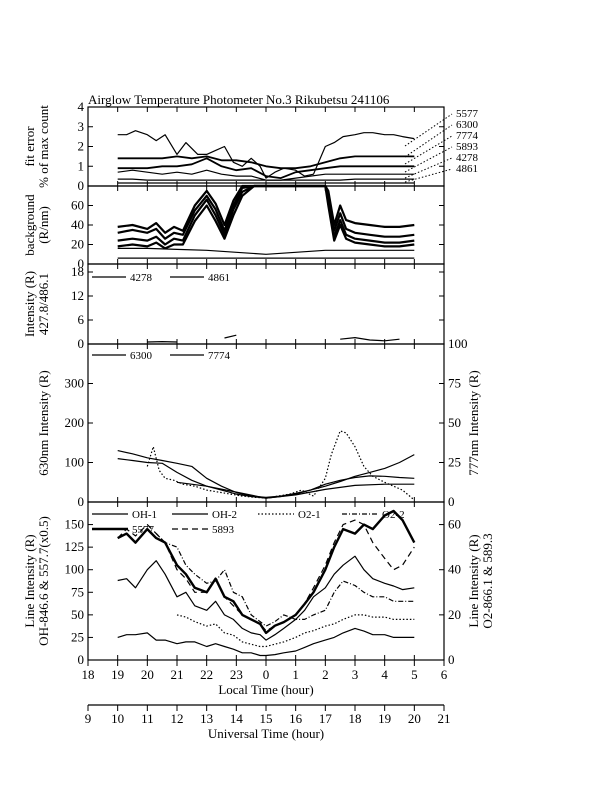 This screenshot has height=792, width=612. I want to click on y-tick-label: 300, so click(75, 383).